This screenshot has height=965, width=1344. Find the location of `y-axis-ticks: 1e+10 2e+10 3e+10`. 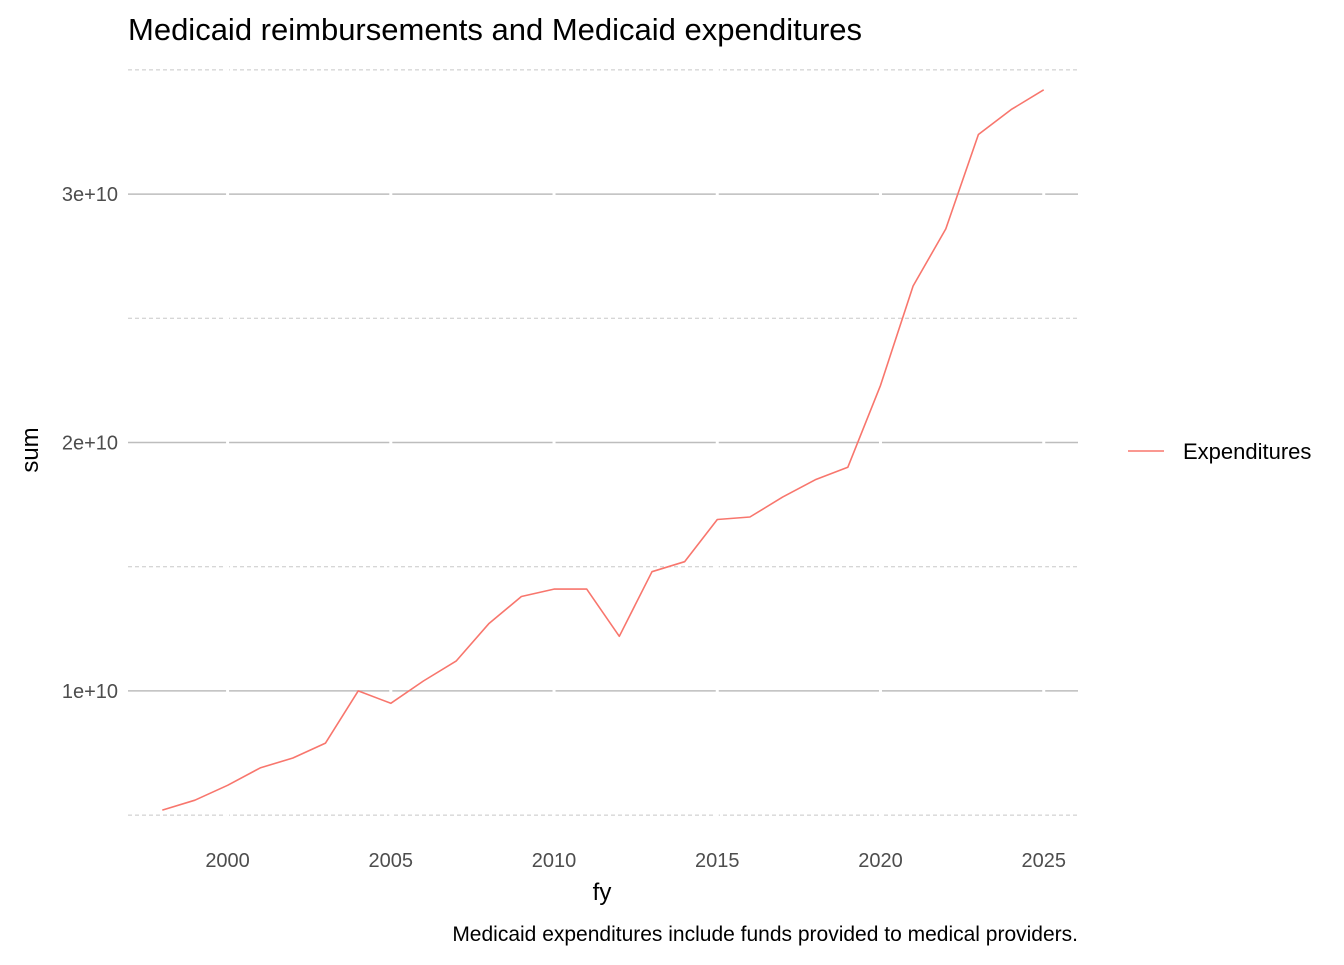

y-axis-ticks: 1e+10 2e+10 3e+10 is located at coordinates (90, 443).